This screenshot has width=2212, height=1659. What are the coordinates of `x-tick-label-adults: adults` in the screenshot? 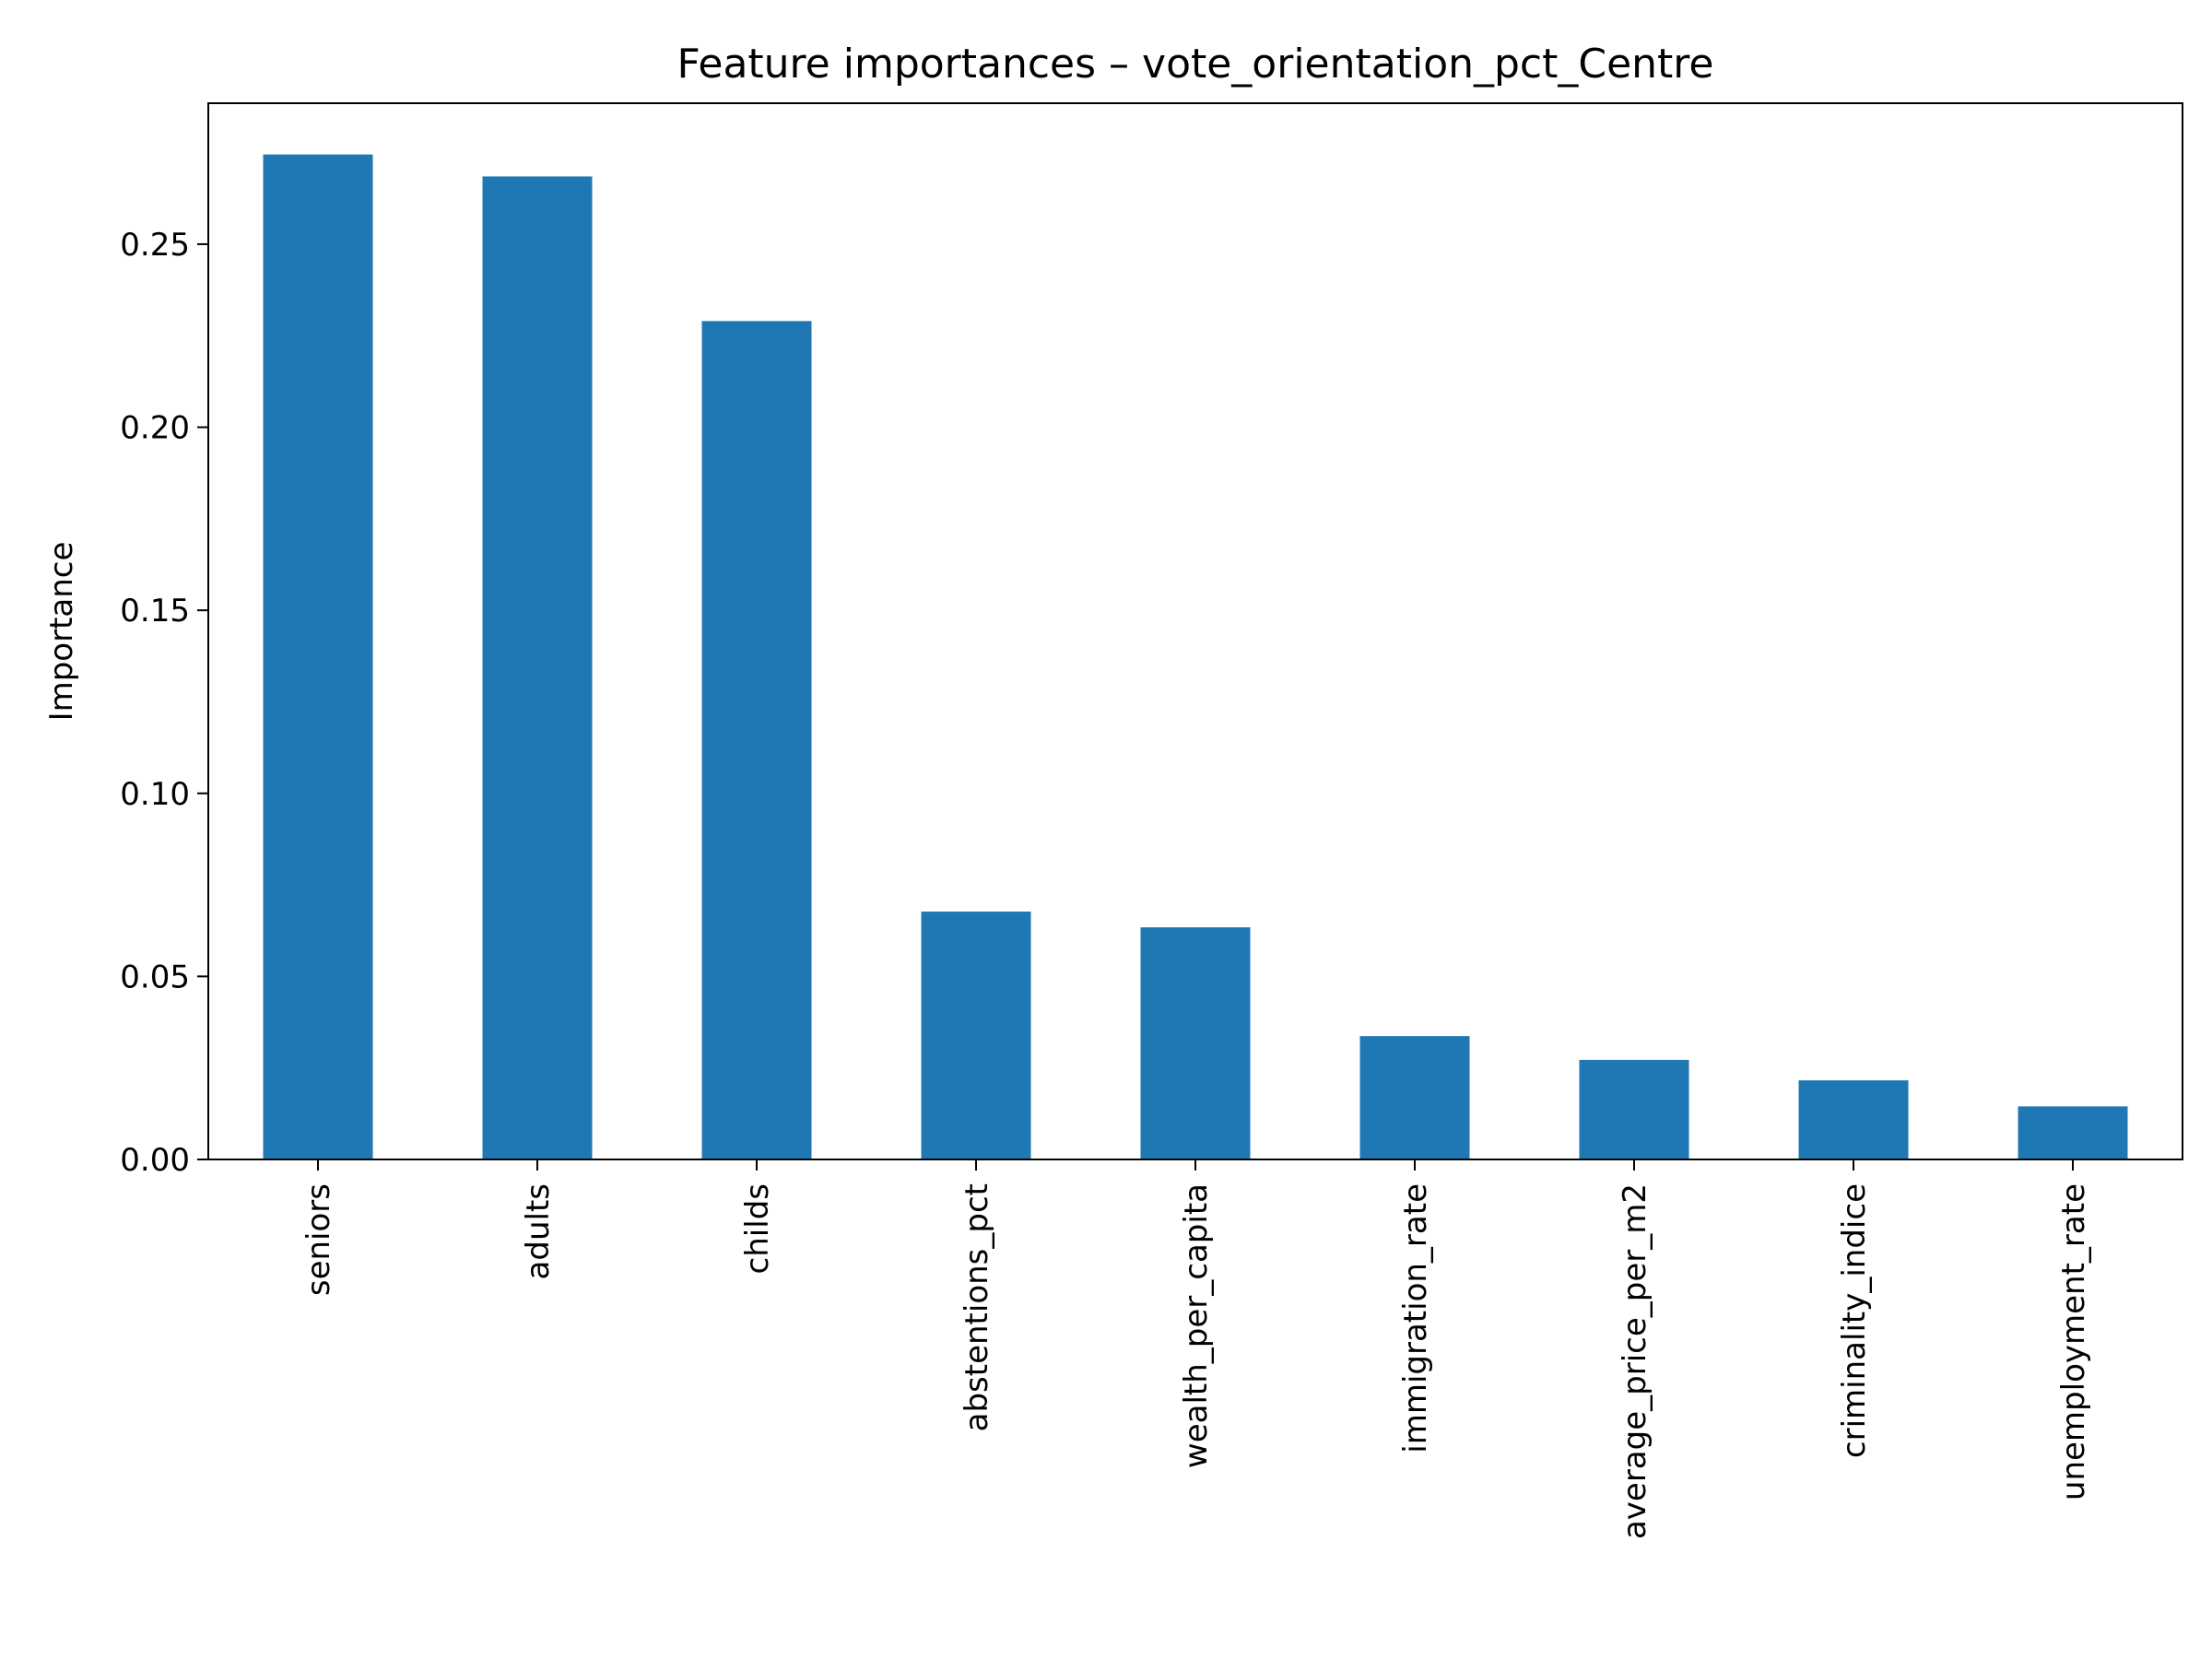 It's located at (538, 1231).